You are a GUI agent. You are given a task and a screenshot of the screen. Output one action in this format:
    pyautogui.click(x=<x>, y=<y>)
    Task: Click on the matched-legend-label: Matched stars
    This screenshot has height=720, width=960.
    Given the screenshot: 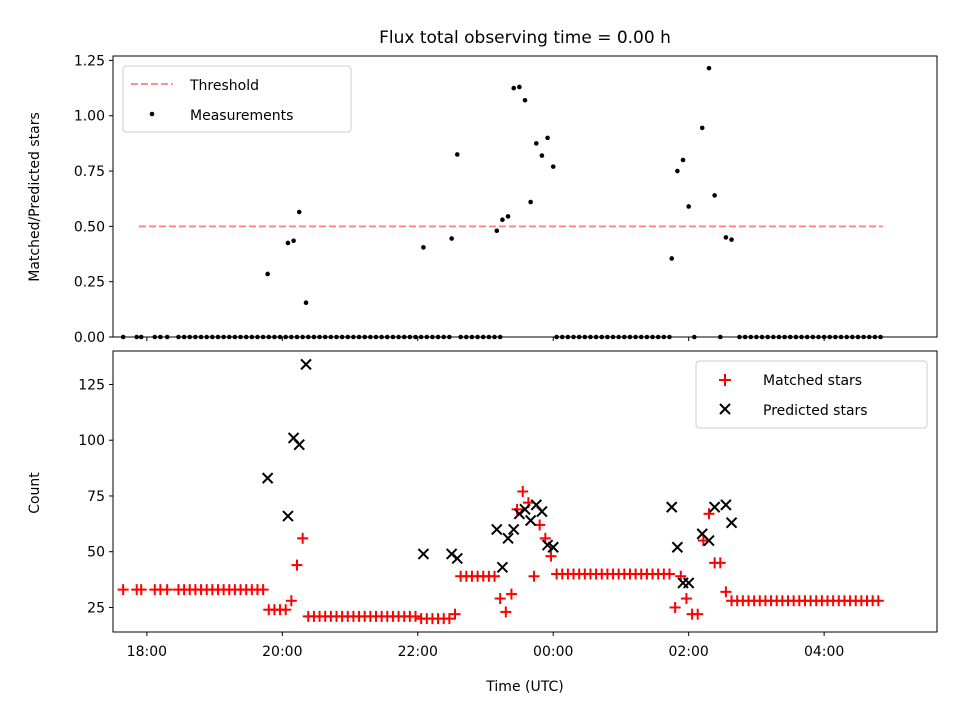 What is the action you would take?
    pyautogui.click(x=812, y=381)
    